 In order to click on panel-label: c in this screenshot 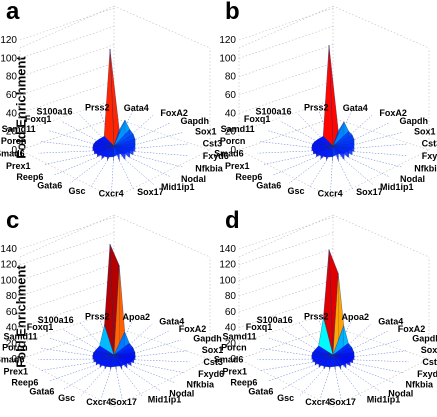, I will do `click(13, 220)`.